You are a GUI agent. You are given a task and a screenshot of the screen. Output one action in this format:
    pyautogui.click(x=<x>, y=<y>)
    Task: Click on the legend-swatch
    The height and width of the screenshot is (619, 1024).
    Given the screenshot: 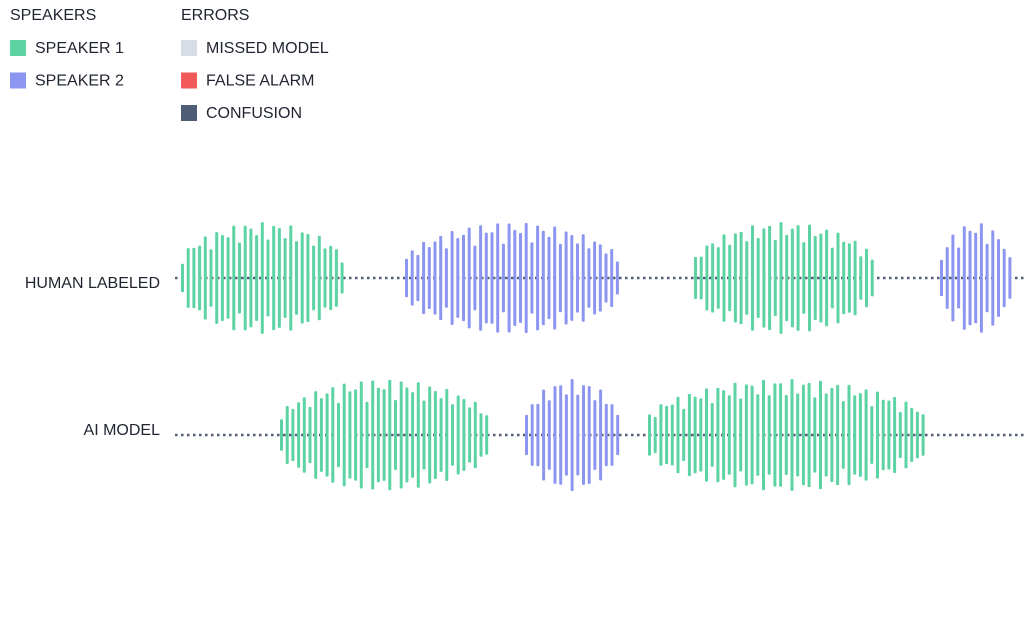 What is the action you would take?
    pyautogui.click(x=189, y=48)
    